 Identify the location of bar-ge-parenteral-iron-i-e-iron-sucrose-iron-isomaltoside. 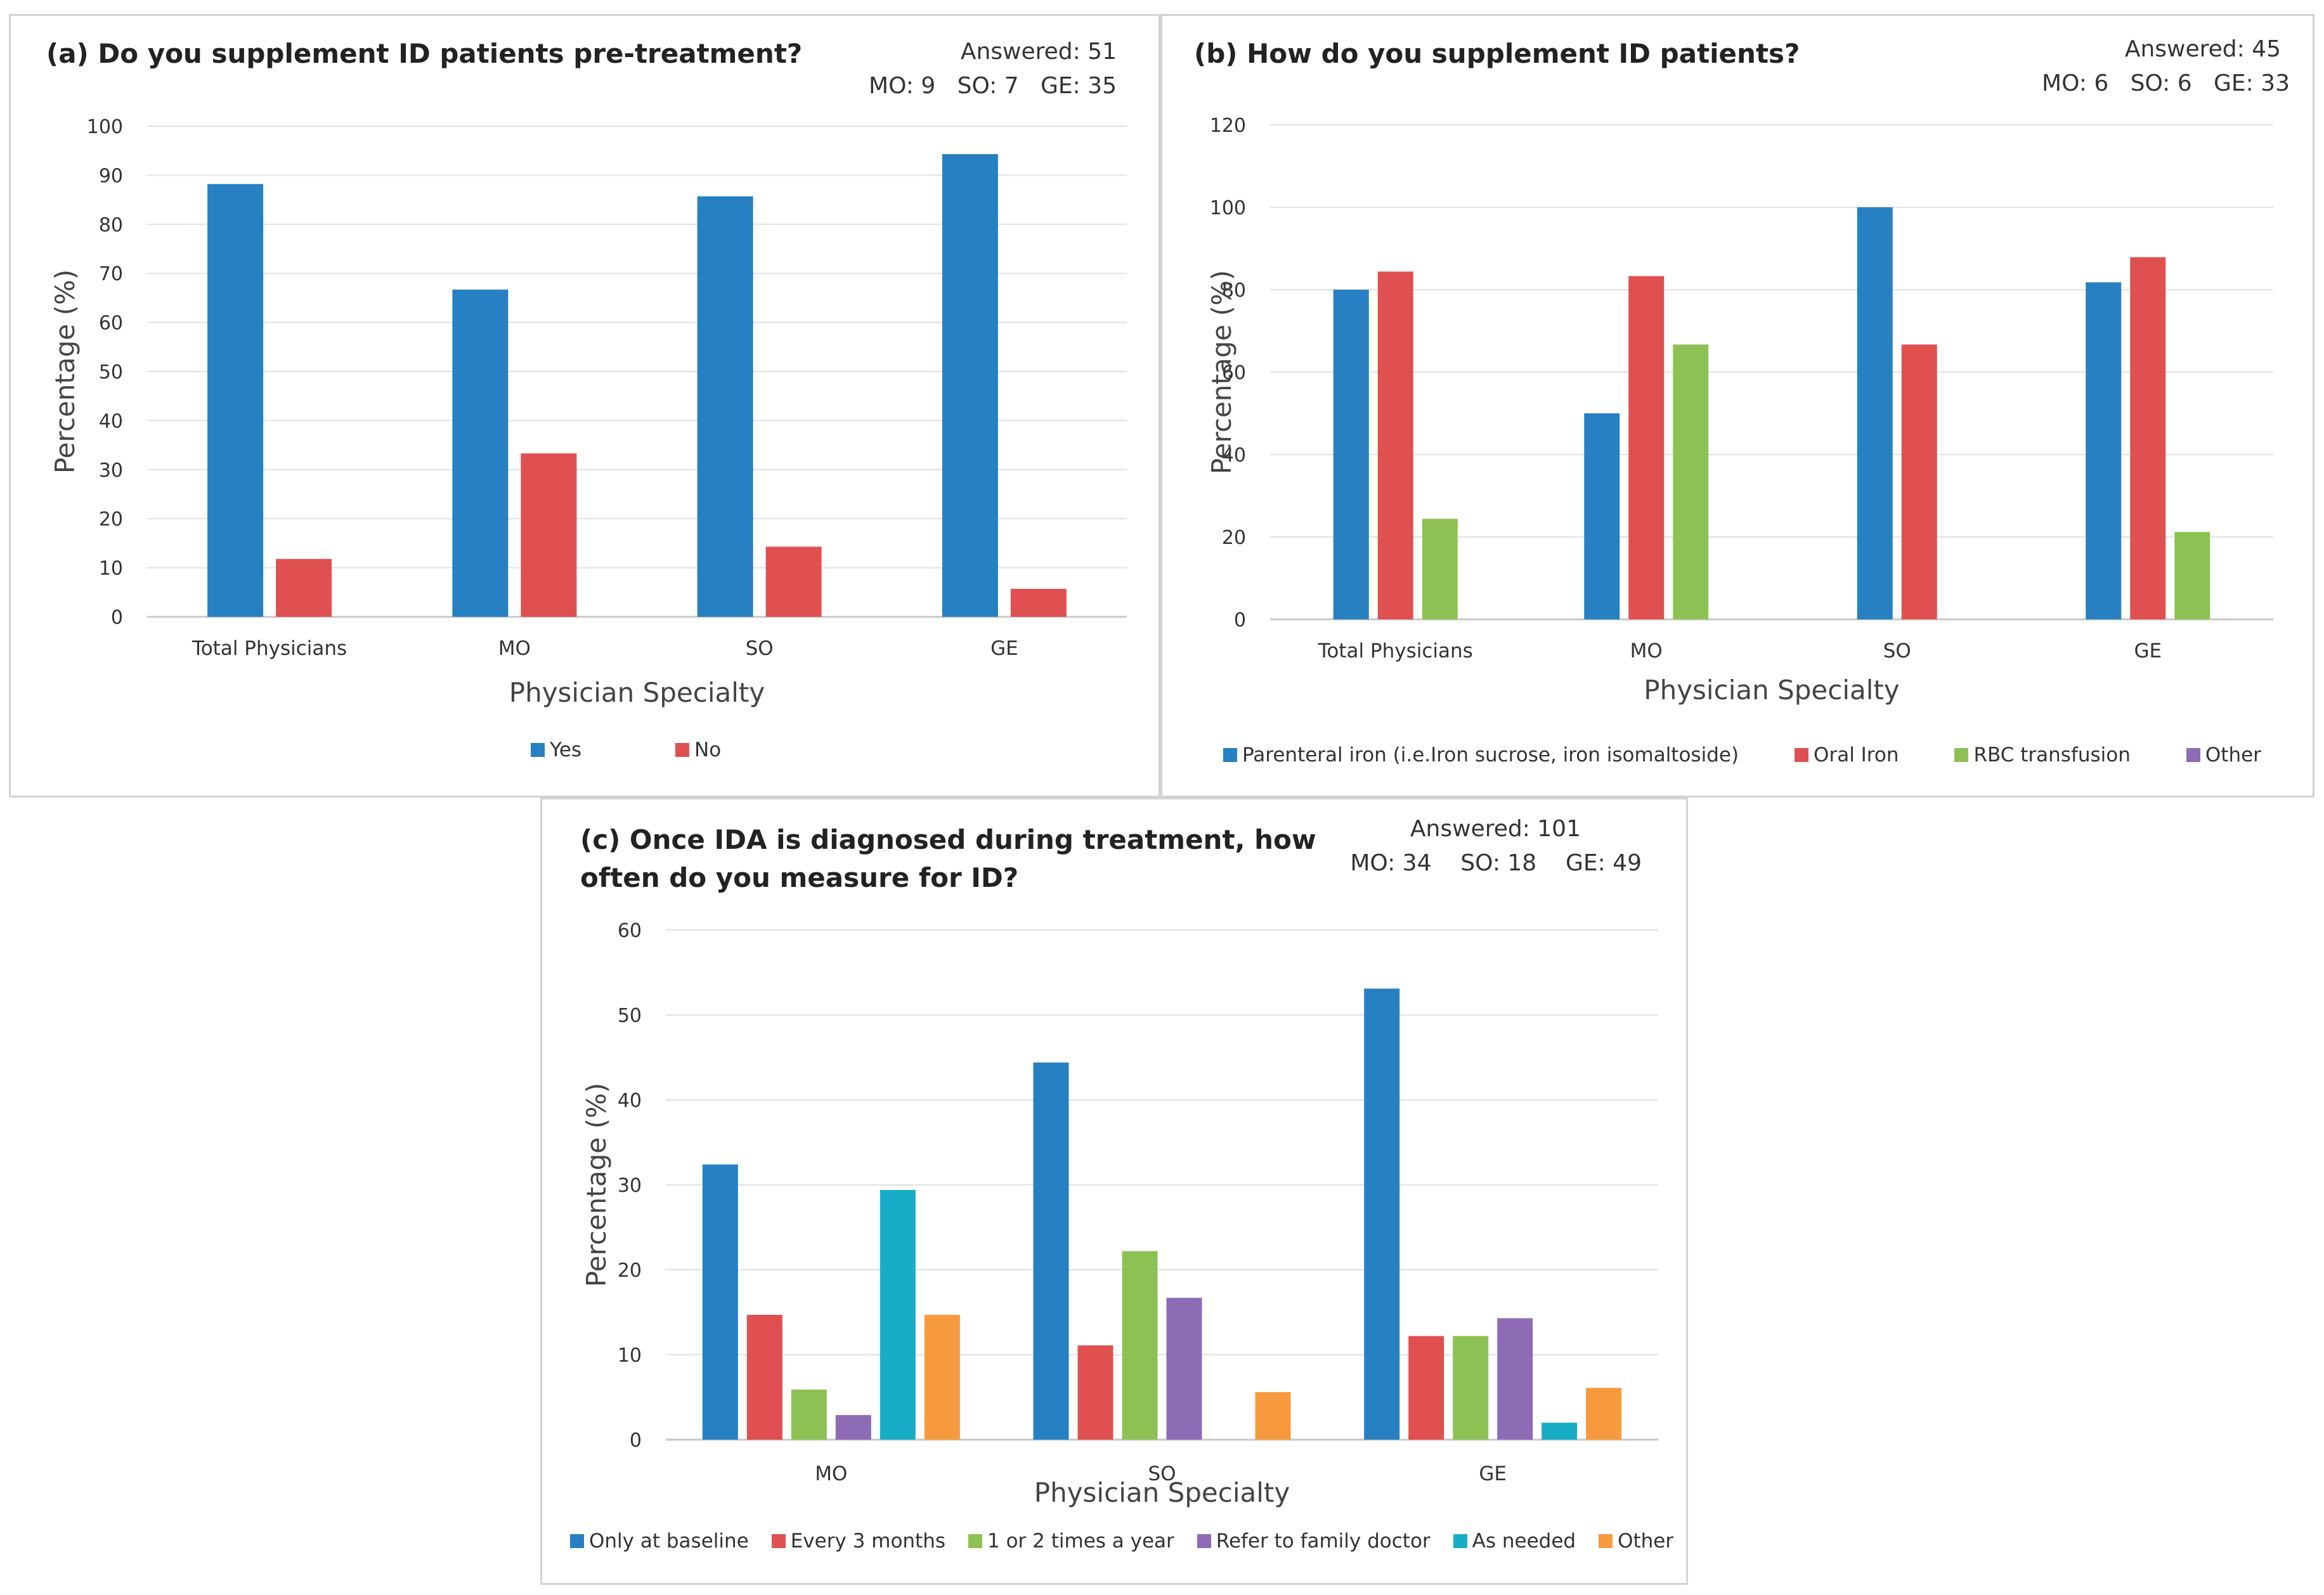
(2104, 450).